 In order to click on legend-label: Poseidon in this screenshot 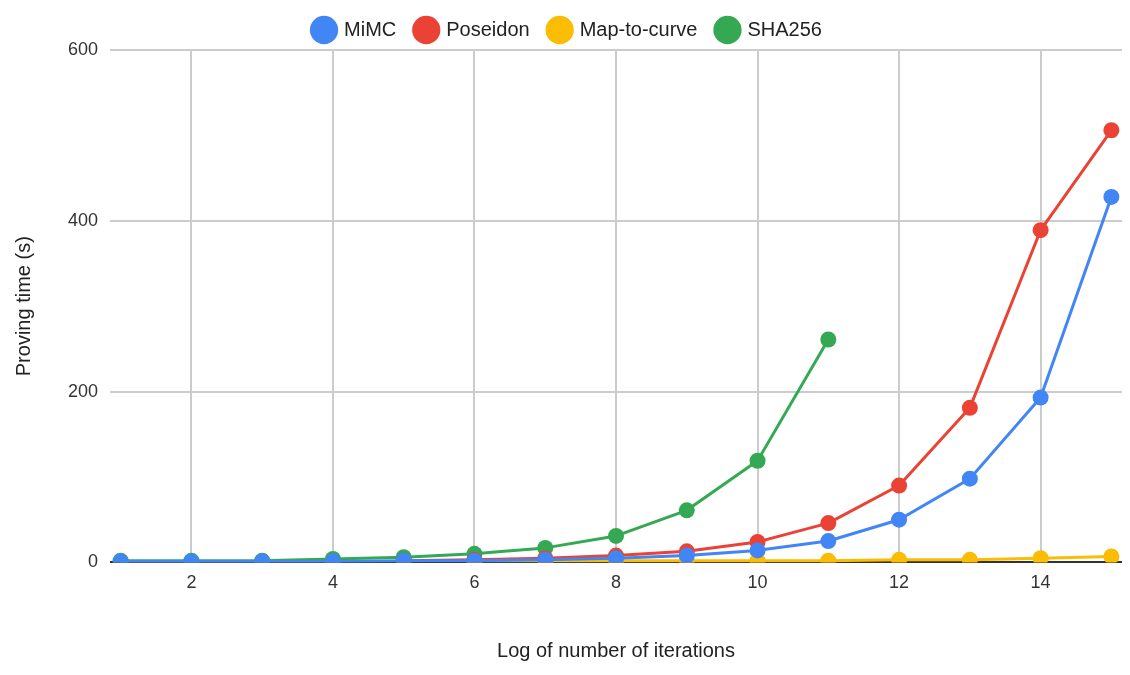, I will do `click(488, 28)`.